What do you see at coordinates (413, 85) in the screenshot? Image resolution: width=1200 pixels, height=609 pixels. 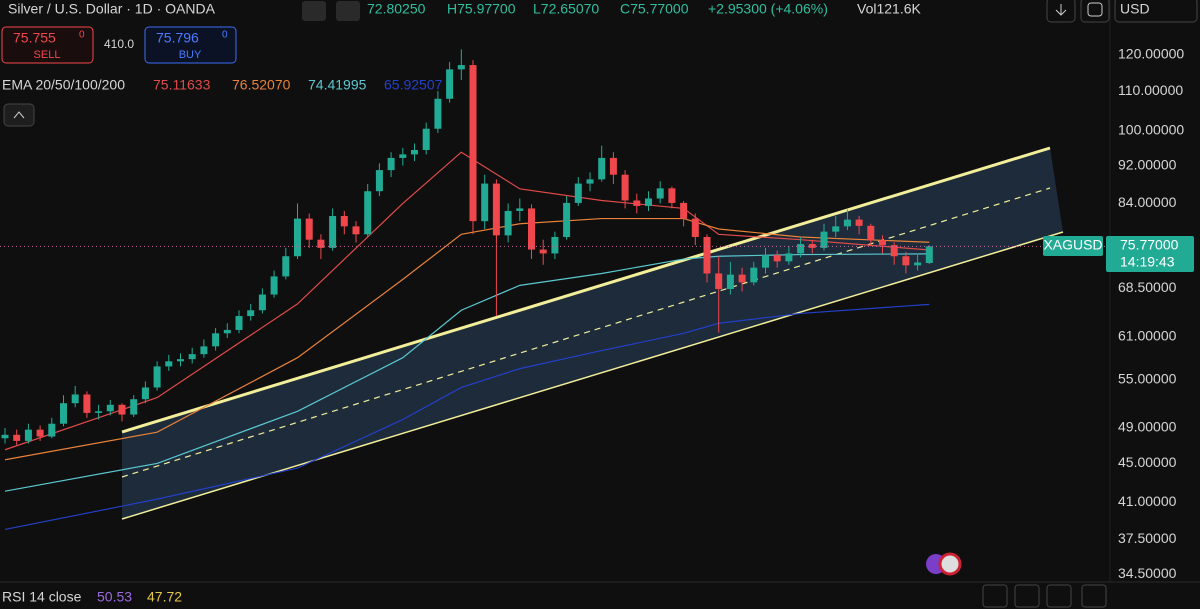 I see `ema-value: 65.92507` at bounding box center [413, 85].